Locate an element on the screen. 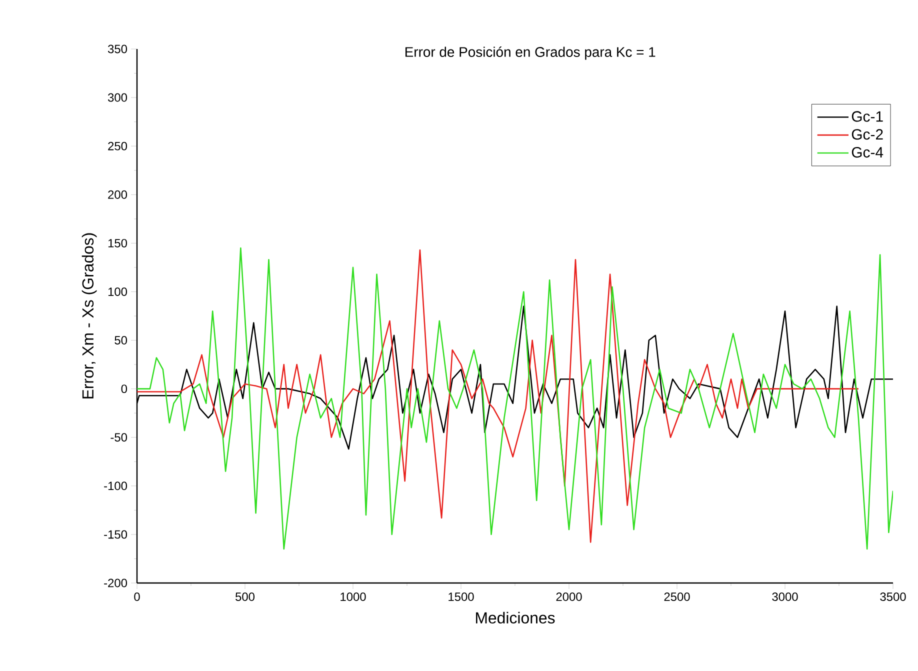 The image size is (918, 671). x-axis-title: Mediciones is located at coordinates (515, 618).